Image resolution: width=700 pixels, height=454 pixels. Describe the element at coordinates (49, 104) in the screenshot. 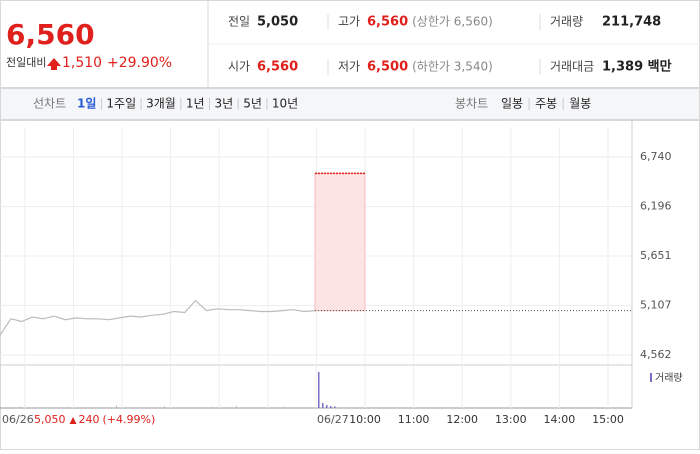

I see `tab-group-label: 선차트` at that location.